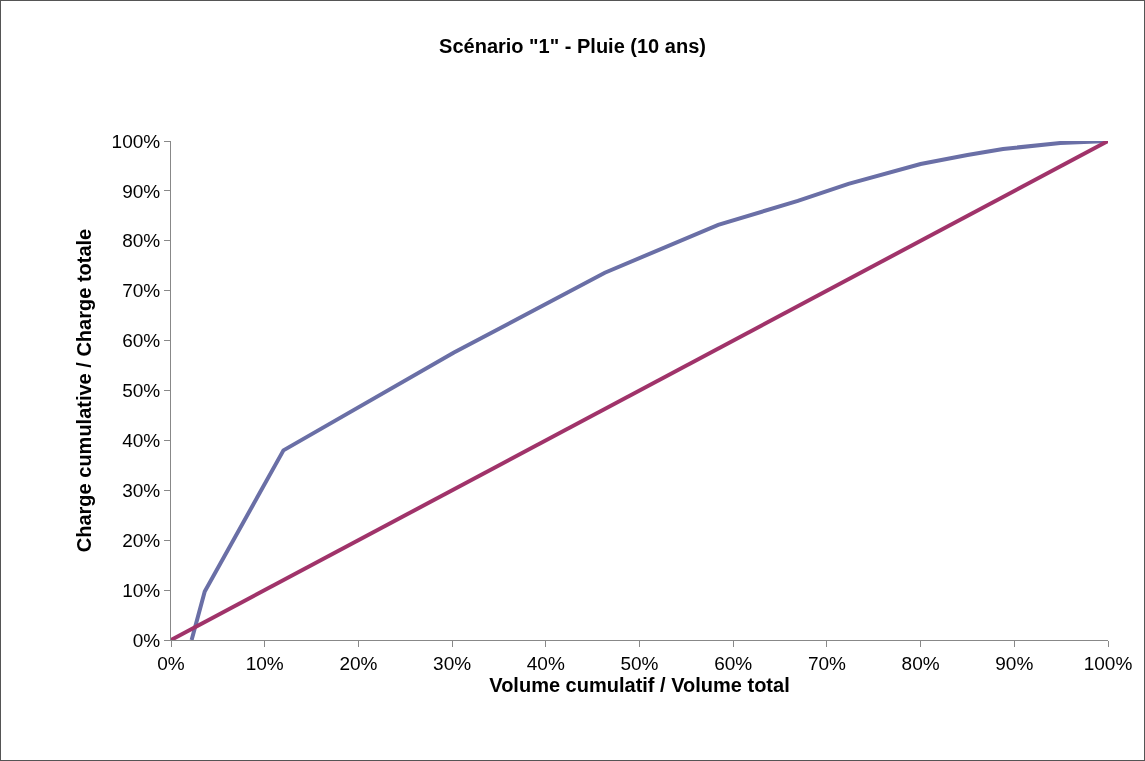  I want to click on x-tick-label: 10%, so click(264, 663).